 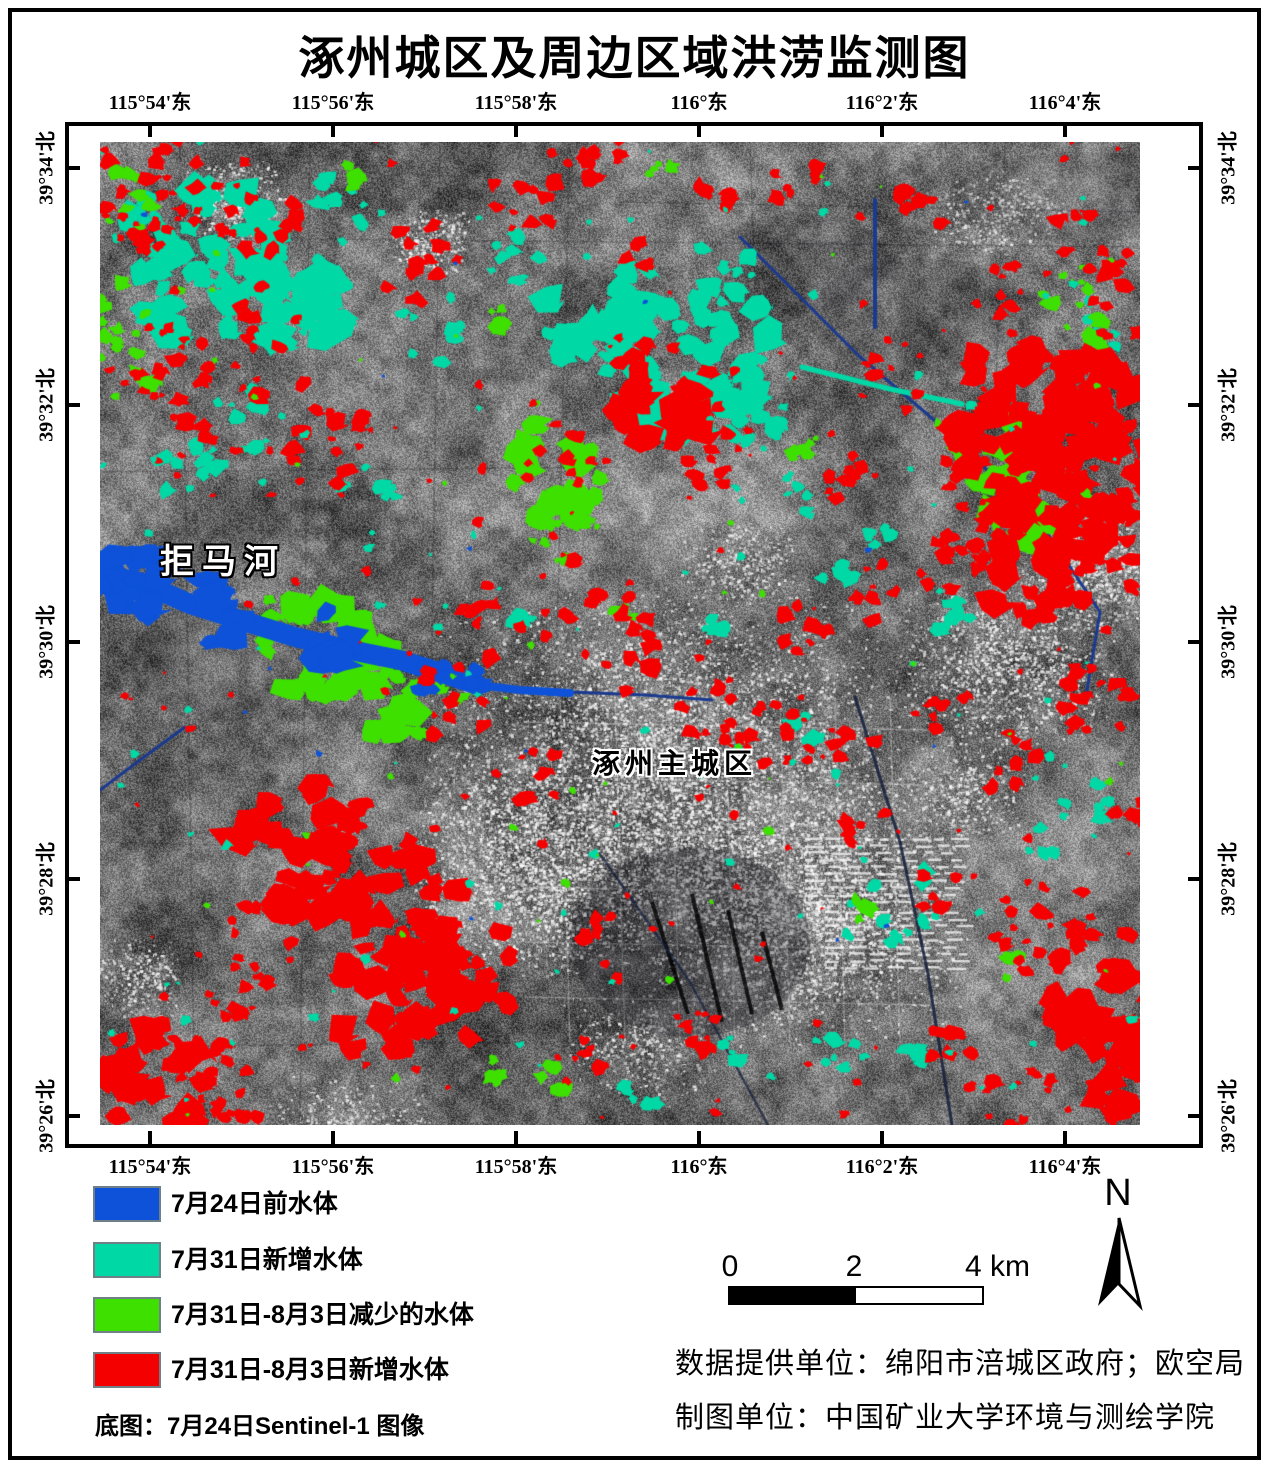 I want to click on scale-tick-4km: 4 km, so click(x=998, y=1266).